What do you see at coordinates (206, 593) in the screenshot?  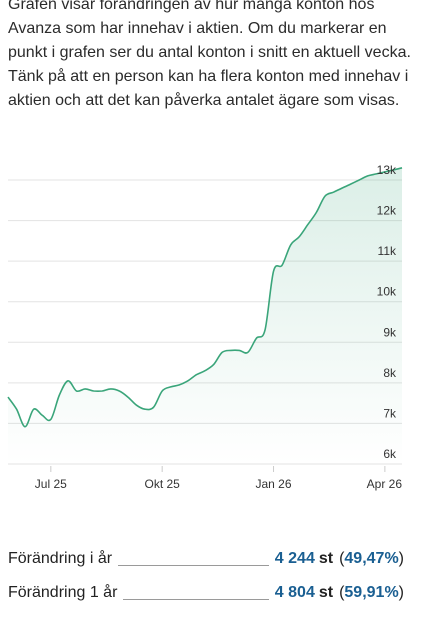 I see `stat-row-one-year: Förändring 1 år 4 804 st (59,91%)` at bounding box center [206, 593].